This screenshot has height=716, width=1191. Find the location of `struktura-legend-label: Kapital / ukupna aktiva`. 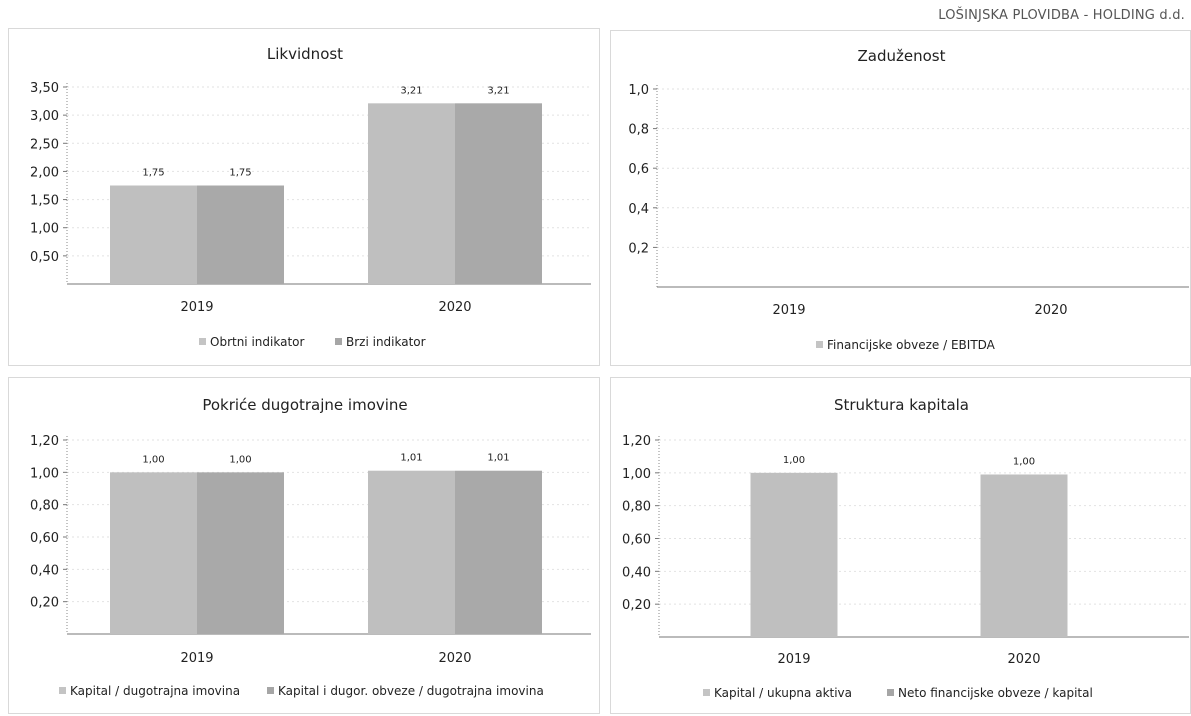

struktura-legend-label: Kapital / ukupna aktiva is located at coordinates (783, 693).